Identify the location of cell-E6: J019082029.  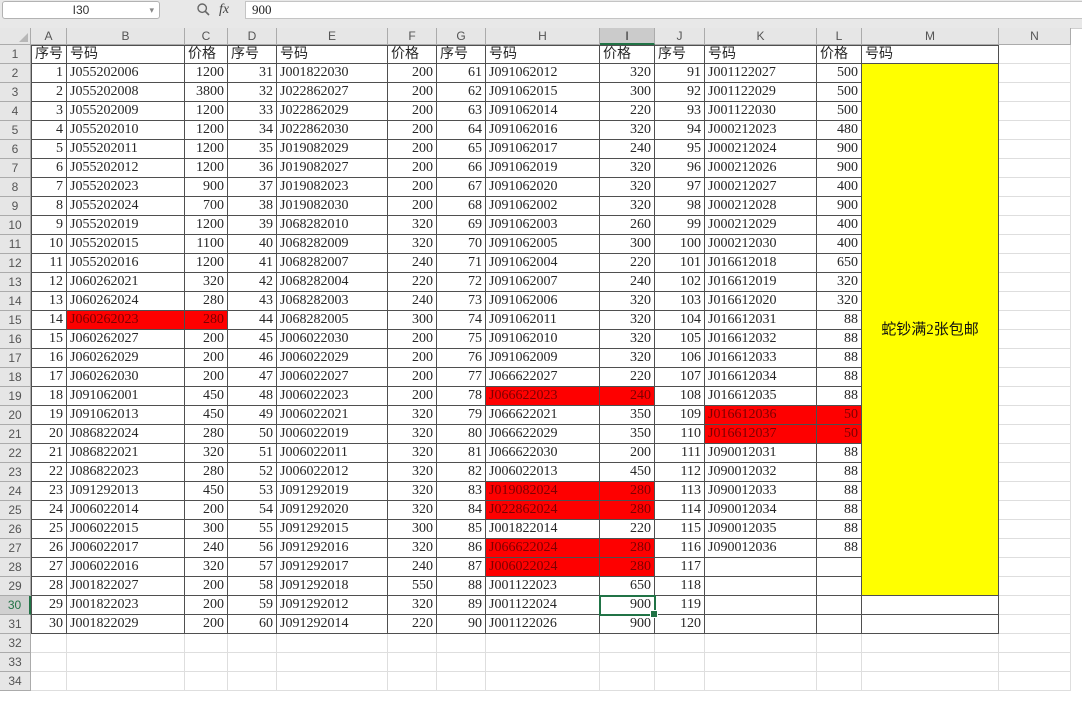
(332, 149).